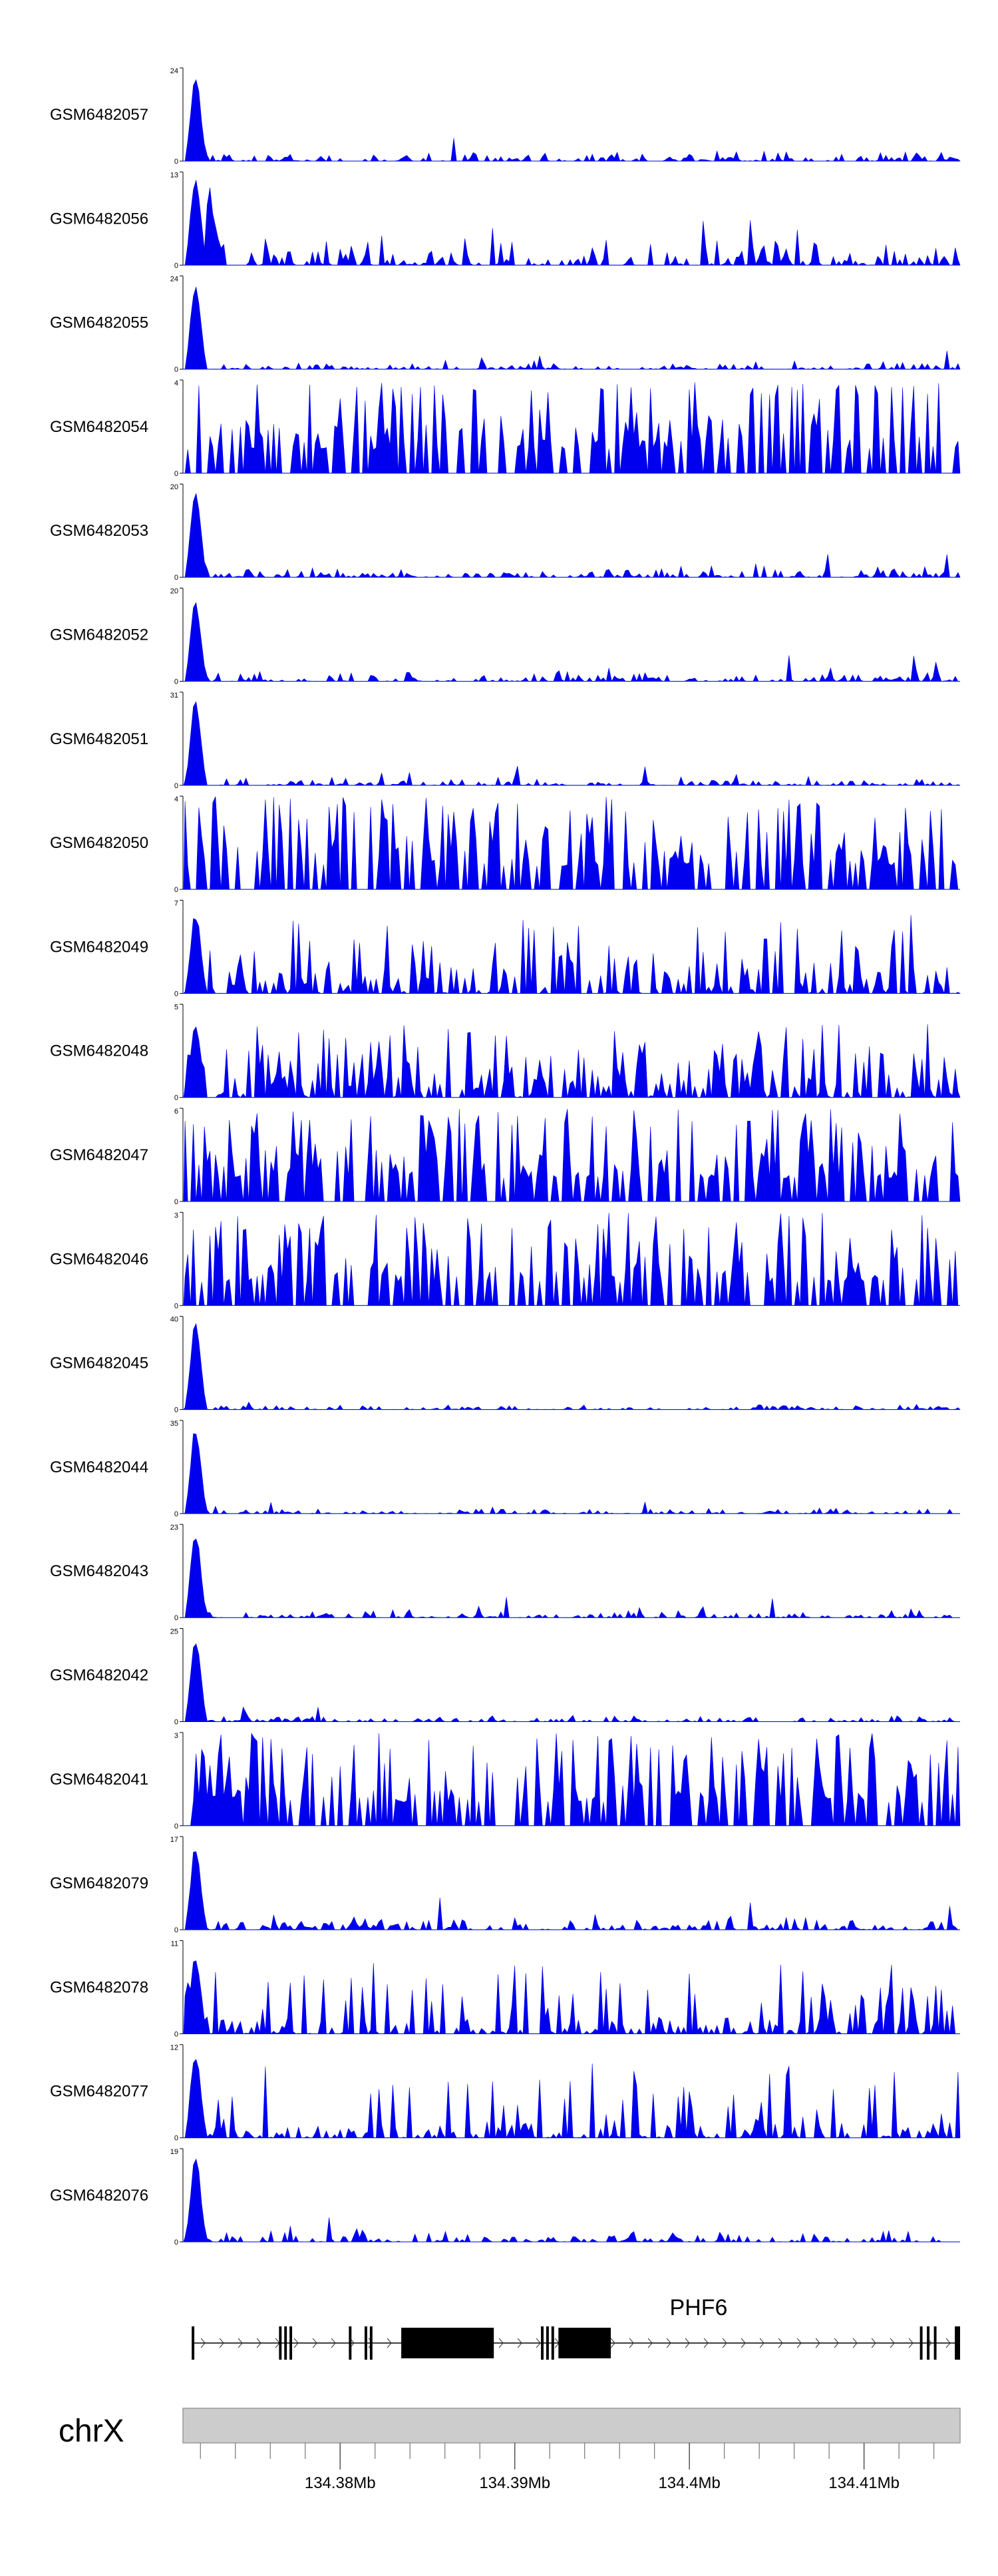 The height and width of the screenshot is (2576, 998). Describe the element at coordinates (176, 383) in the screenshot. I see `y-tick-label-max: 4` at that location.